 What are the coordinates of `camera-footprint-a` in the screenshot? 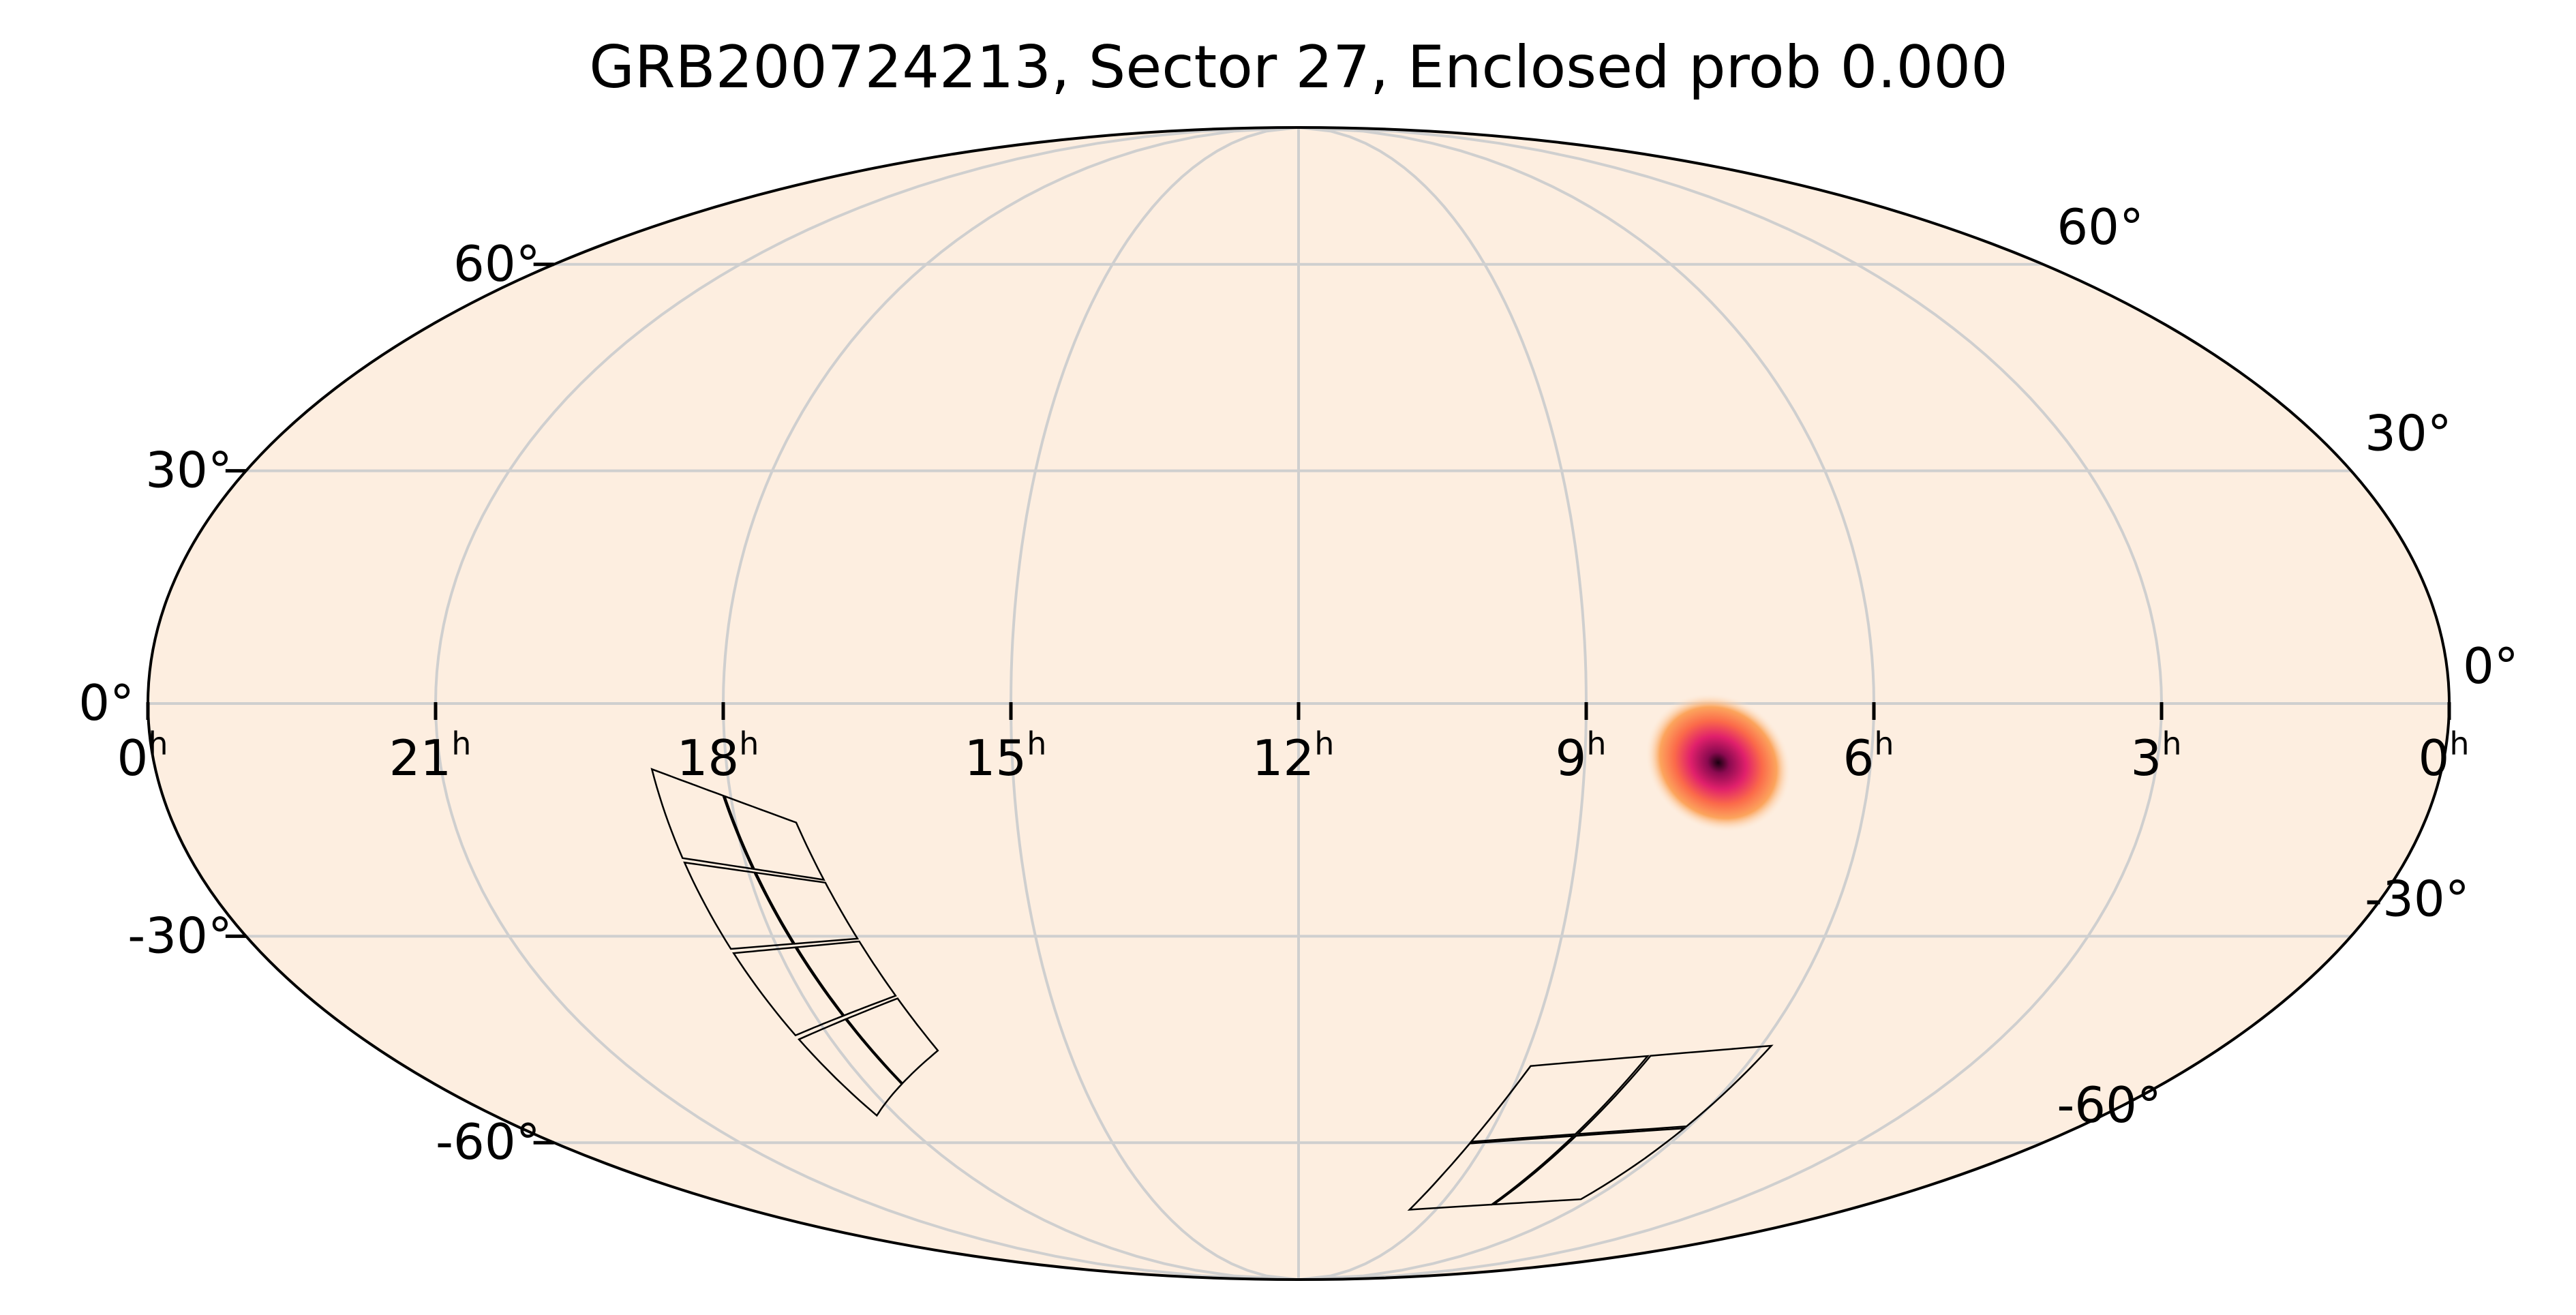 It's located at (794, 942).